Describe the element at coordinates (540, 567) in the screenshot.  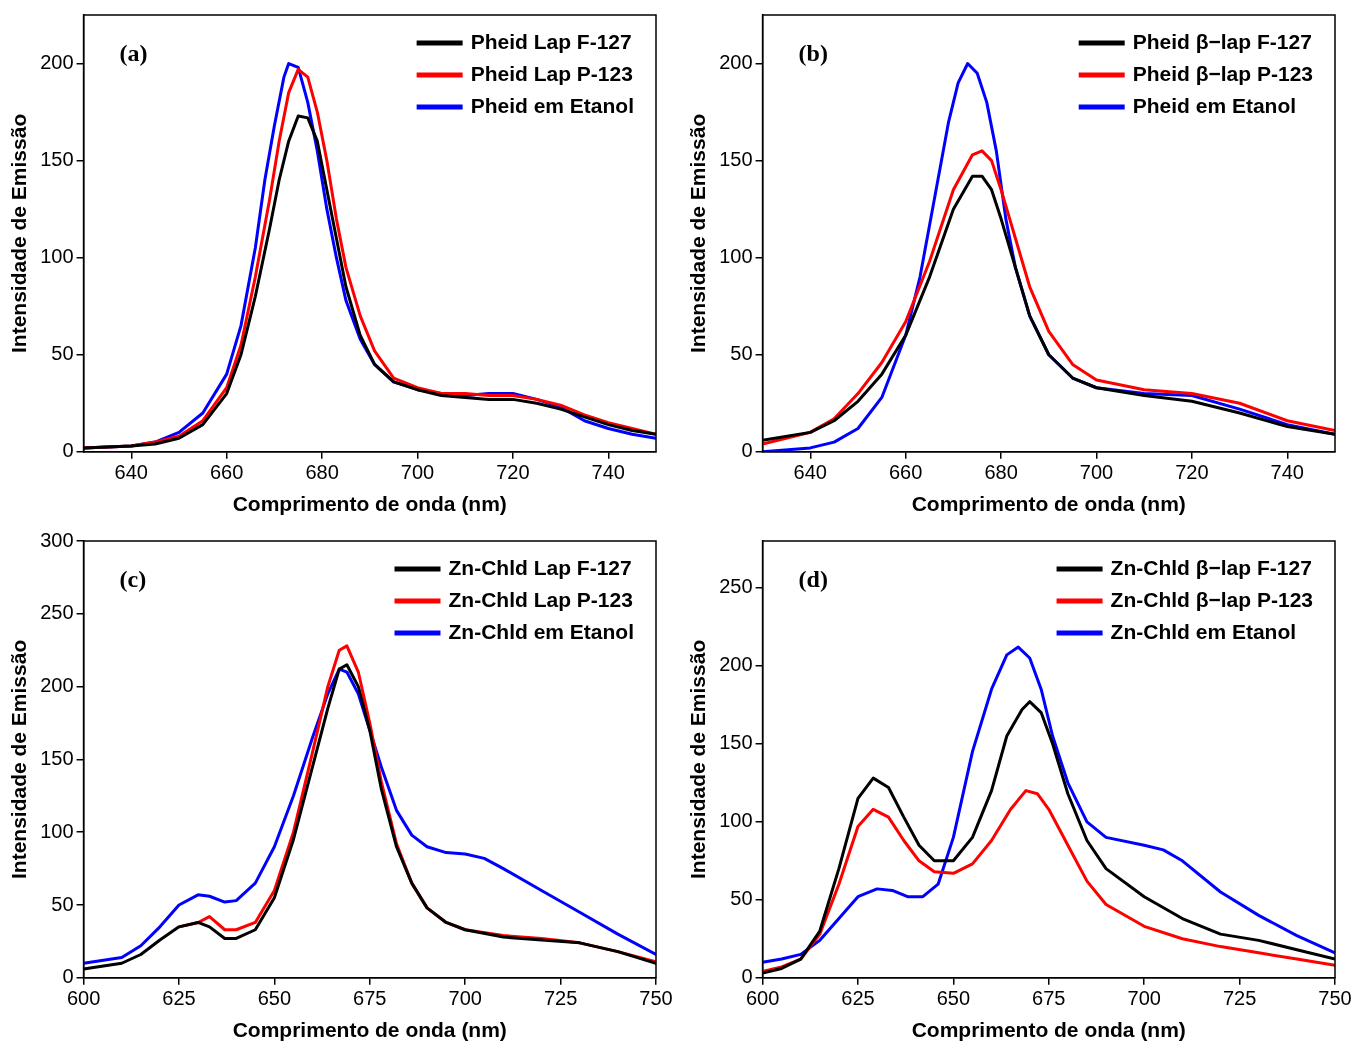
I see `legend-label: Zn-Chld Lap F-127` at that location.